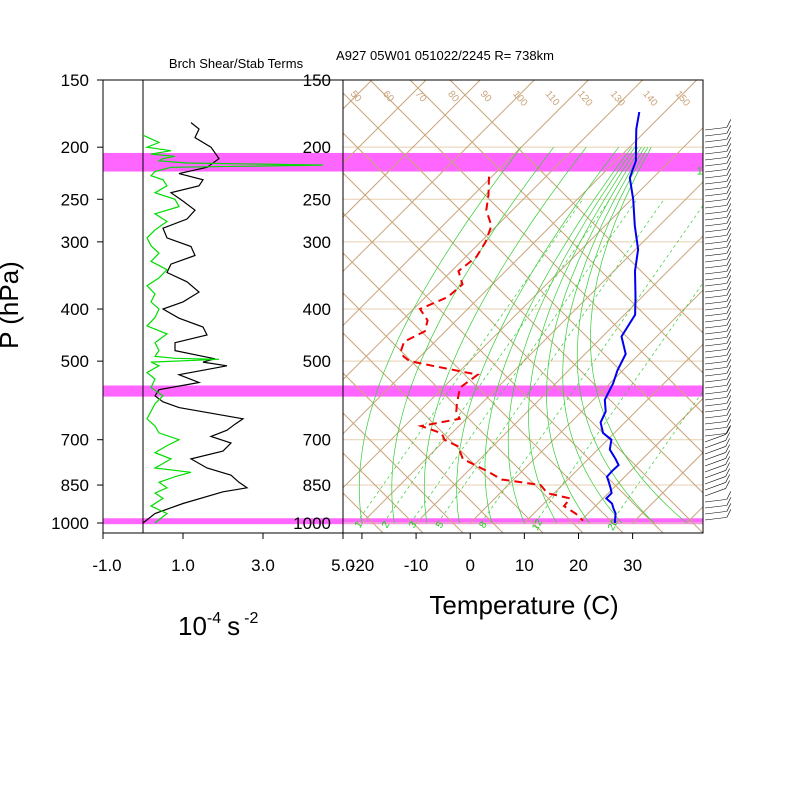 The image size is (800, 800). Describe the element at coordinates (317, 147) in the screenshot. I see `y-tick-label-right: 200` at that location.